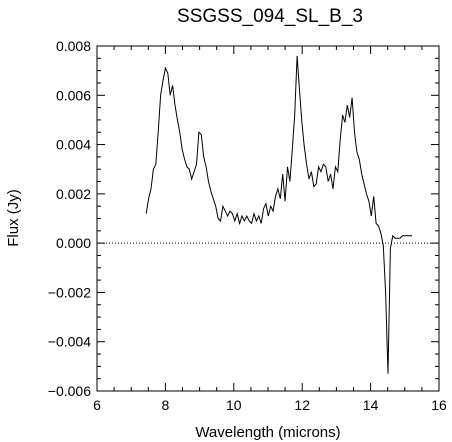 Image resolution: width=452 pixels, height=442 pixels. What do you see at coordinates (270, 16) in the screenshot?
I see `chart-title: SSGSS_094_SL_B_3` at bounding box center [270, 16].